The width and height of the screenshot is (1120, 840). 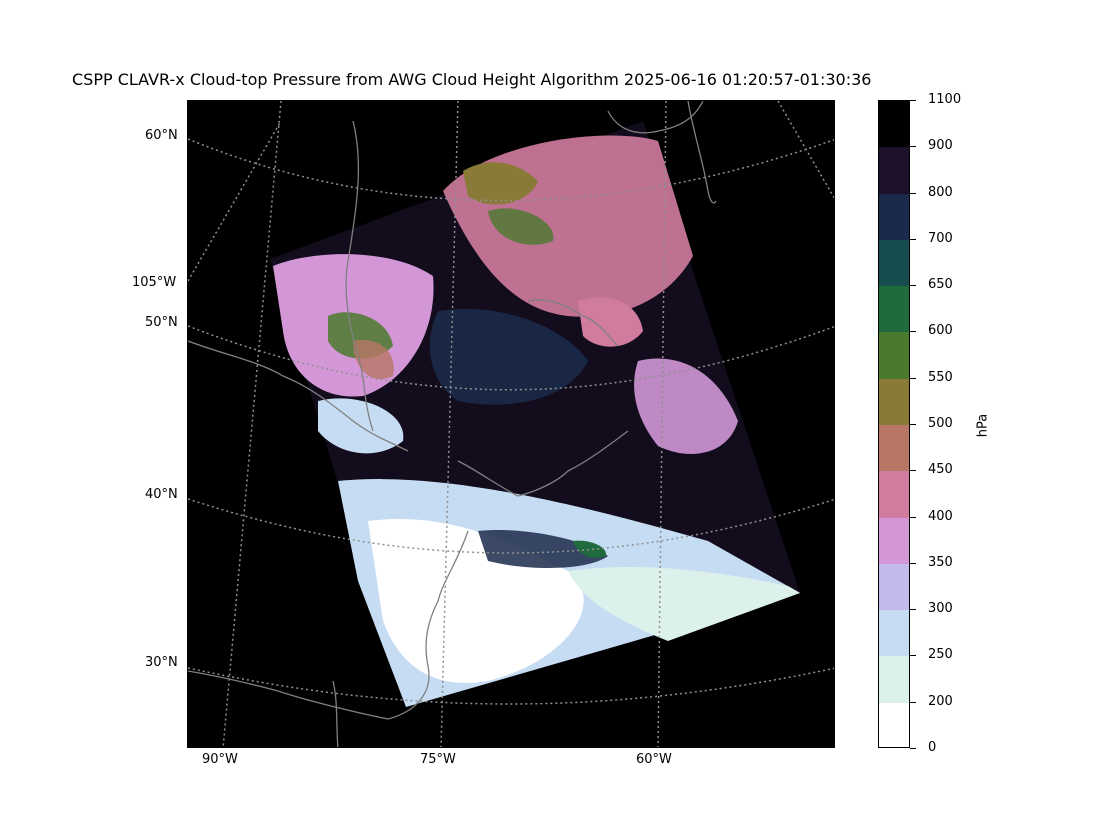 I want to click on colorbar, so click(x=894, y=424).